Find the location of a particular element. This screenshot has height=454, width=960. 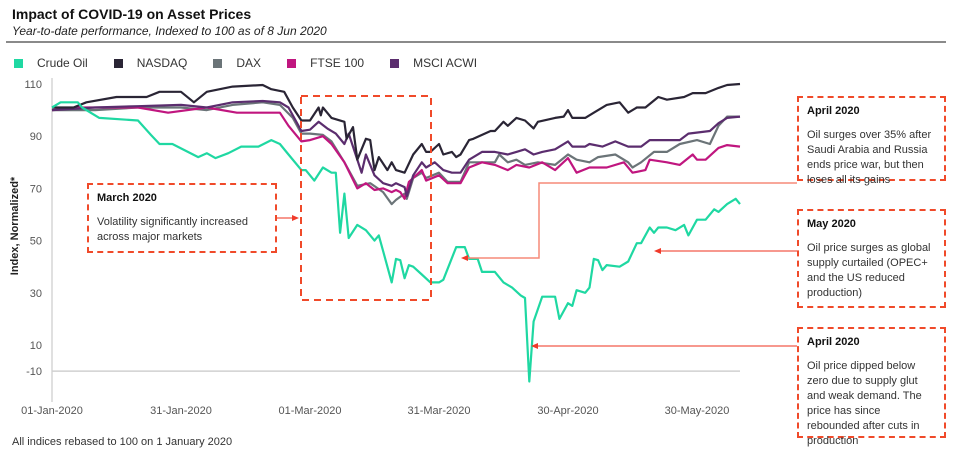

legend-label: DAX is located at coordinates (249, 63).